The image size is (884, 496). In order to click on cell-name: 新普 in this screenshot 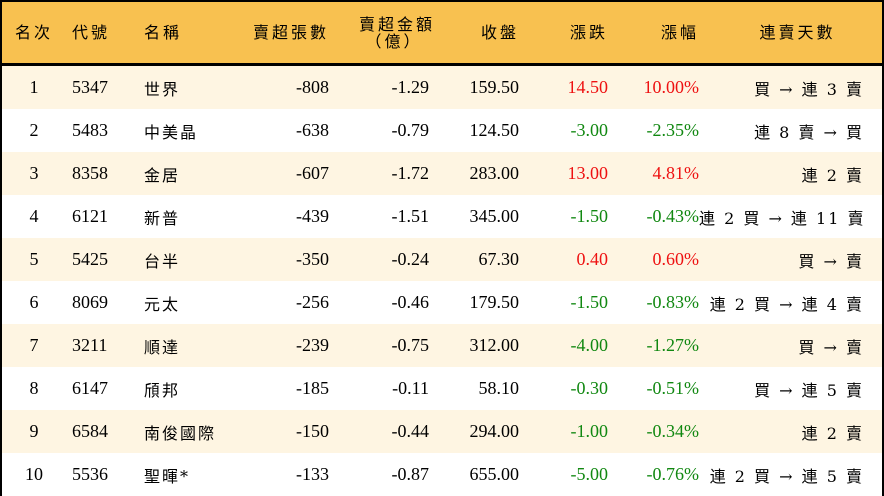, I will do `click(162, 218)`.